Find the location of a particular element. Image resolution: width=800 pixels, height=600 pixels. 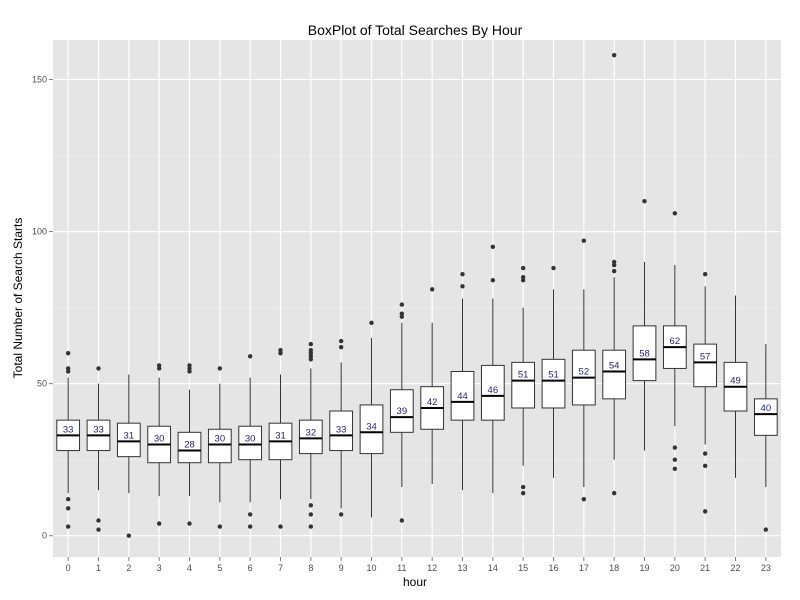

median-label: 49 is located at coordinates (735, 381).